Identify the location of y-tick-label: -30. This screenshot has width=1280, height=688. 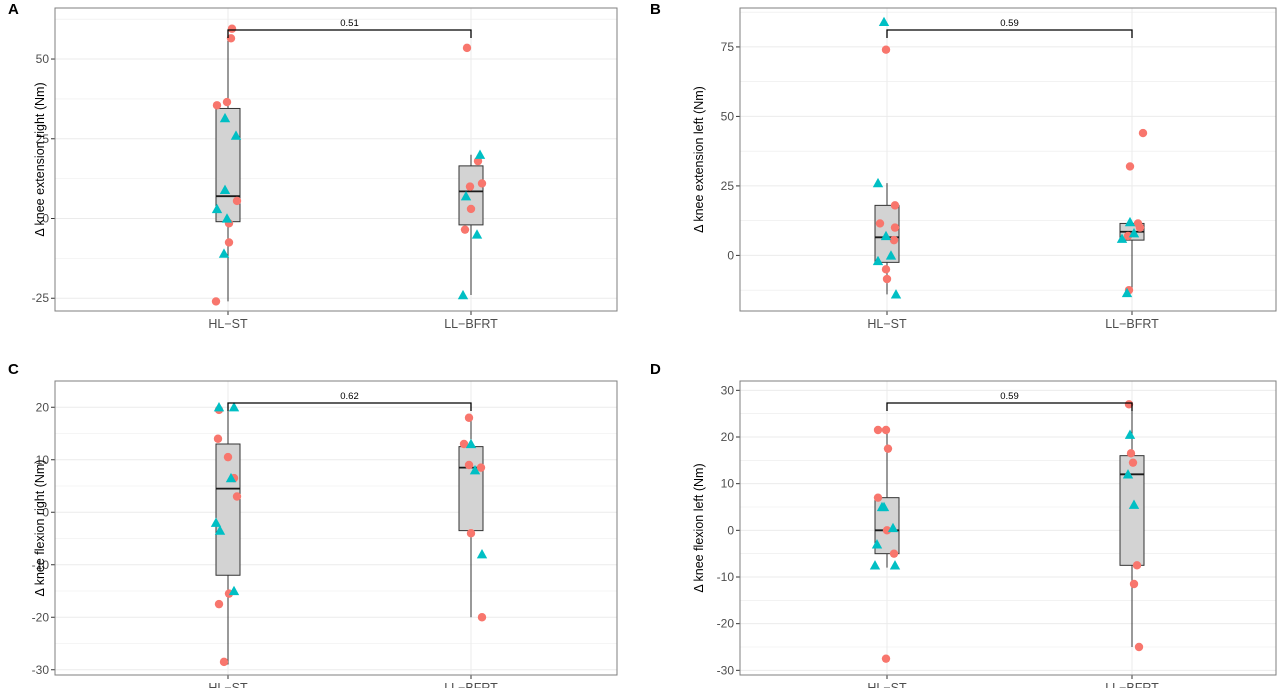
(726, 670).